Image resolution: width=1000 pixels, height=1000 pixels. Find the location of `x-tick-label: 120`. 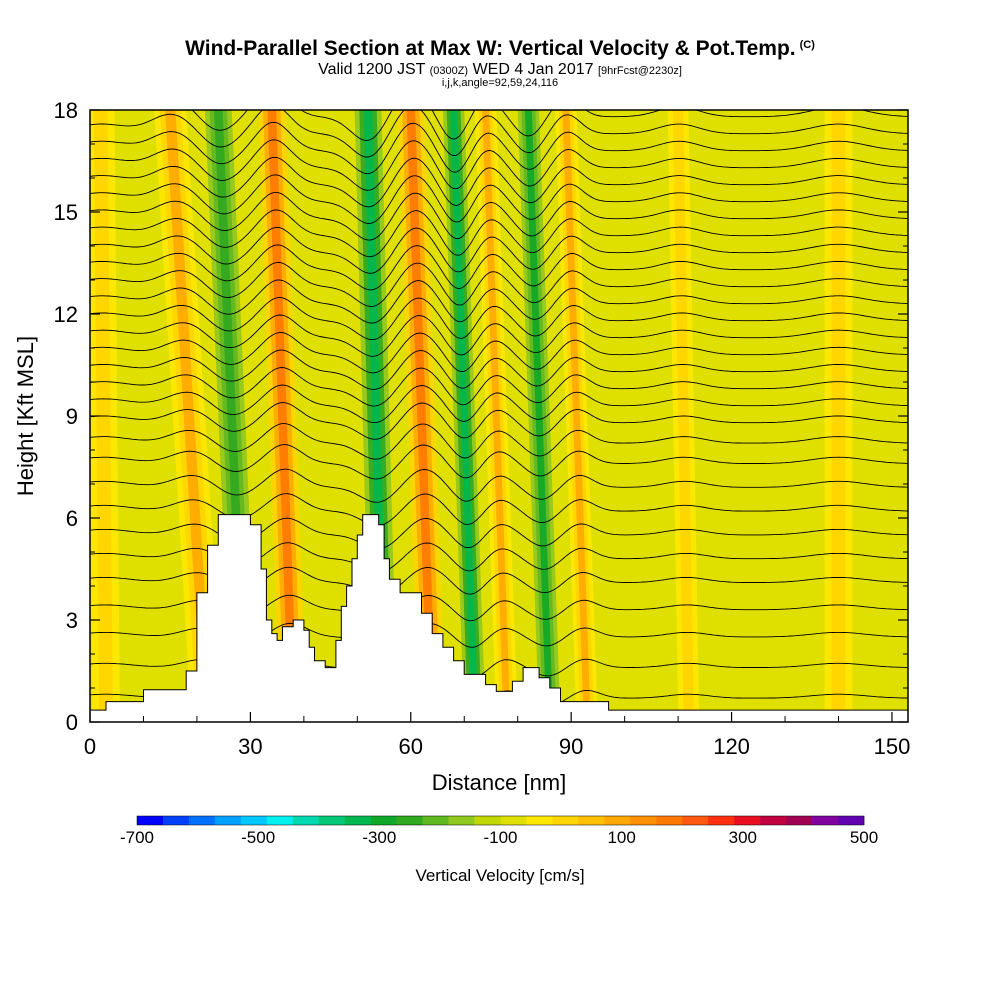

x-tick-label: 120 is located at coordinates (731, 746).